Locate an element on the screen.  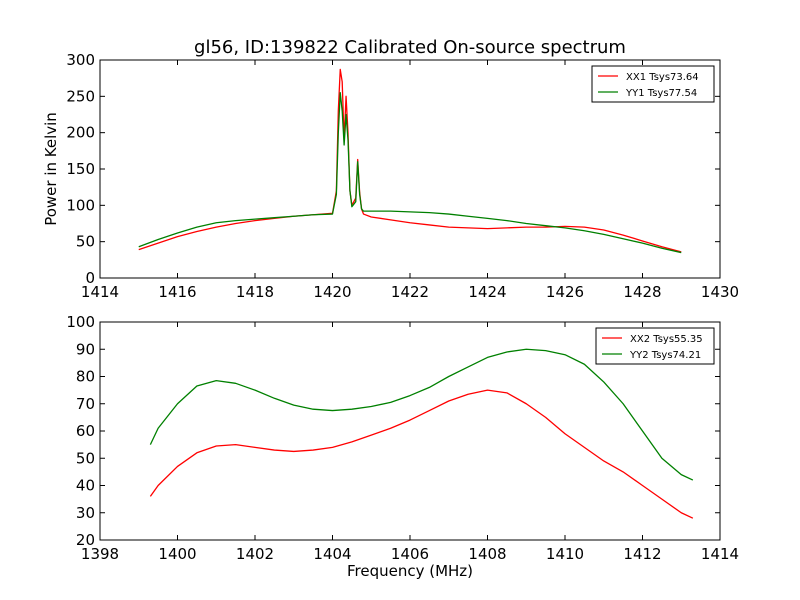
y-tick-label: 60 is located at coordinates (85, 431).